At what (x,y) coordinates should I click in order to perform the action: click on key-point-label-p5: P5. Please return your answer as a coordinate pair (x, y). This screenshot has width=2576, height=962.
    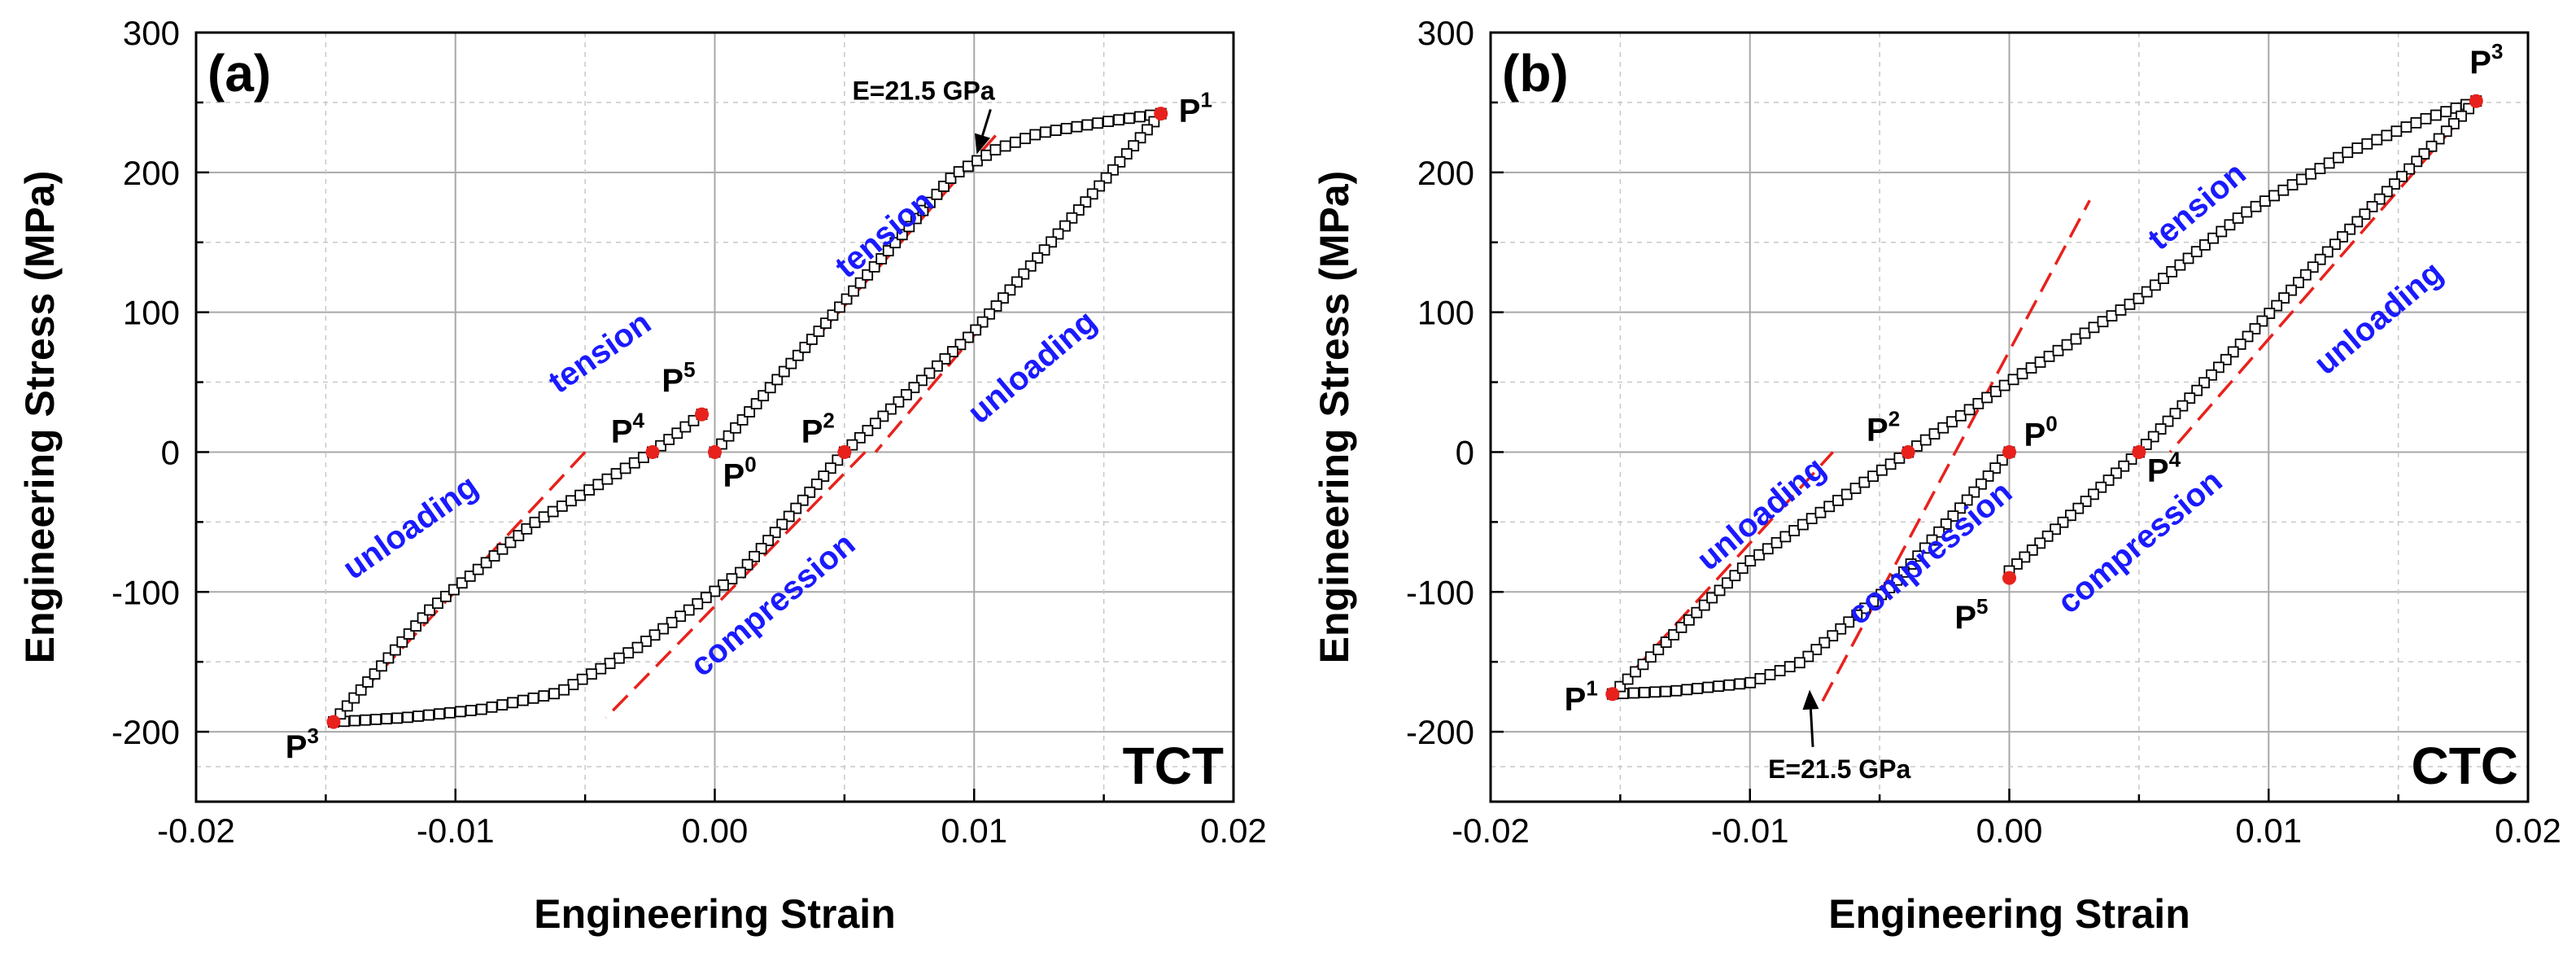
    Looking at the image, I should click on (1971, 615).